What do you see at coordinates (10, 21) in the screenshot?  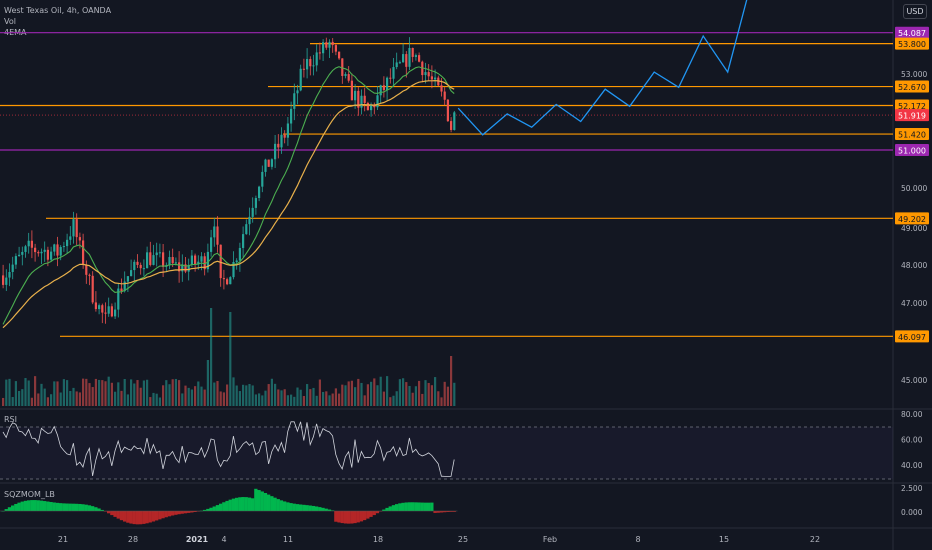 I see `volume-indicator-label: Vol` at bounding box center [10, 21].